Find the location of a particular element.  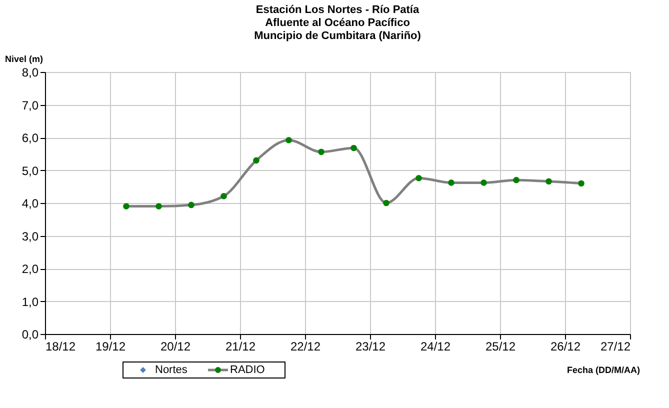

x-axis-title: Fecha (DD/M/AA) is located at coordinates (603, 370).